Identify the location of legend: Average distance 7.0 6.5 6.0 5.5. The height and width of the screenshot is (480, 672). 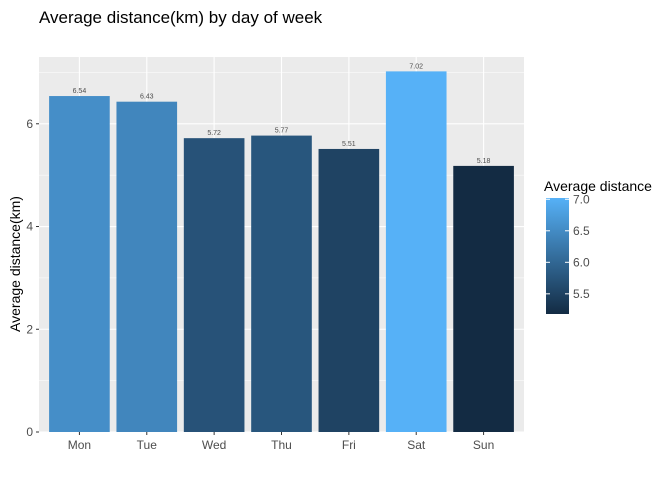
(598, 246).